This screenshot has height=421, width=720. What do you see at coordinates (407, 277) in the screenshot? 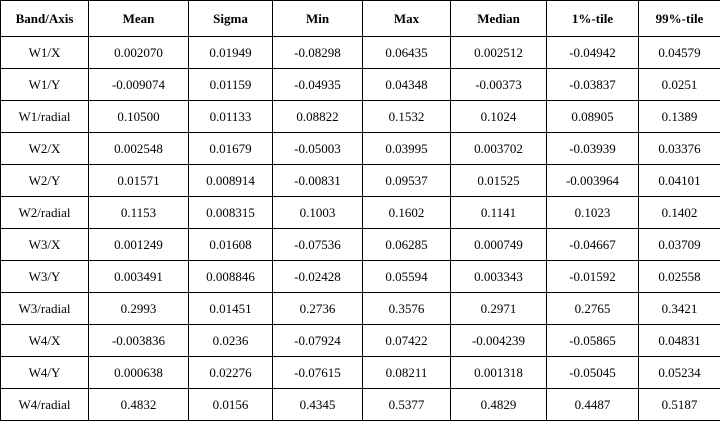
I see `data-cell: 0.05594` at bounding box center [407, 277].